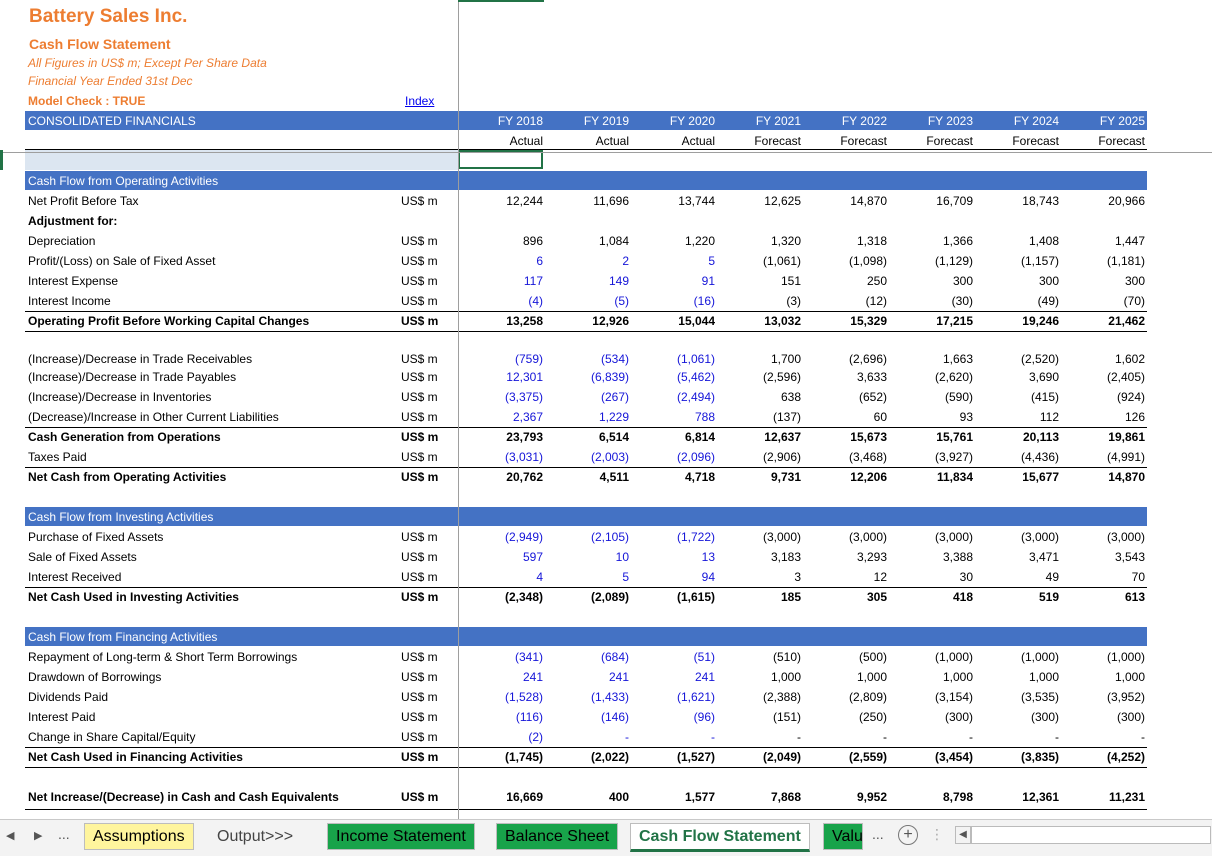  I want to click on value-cell: 19,246, so click(1040, 321).